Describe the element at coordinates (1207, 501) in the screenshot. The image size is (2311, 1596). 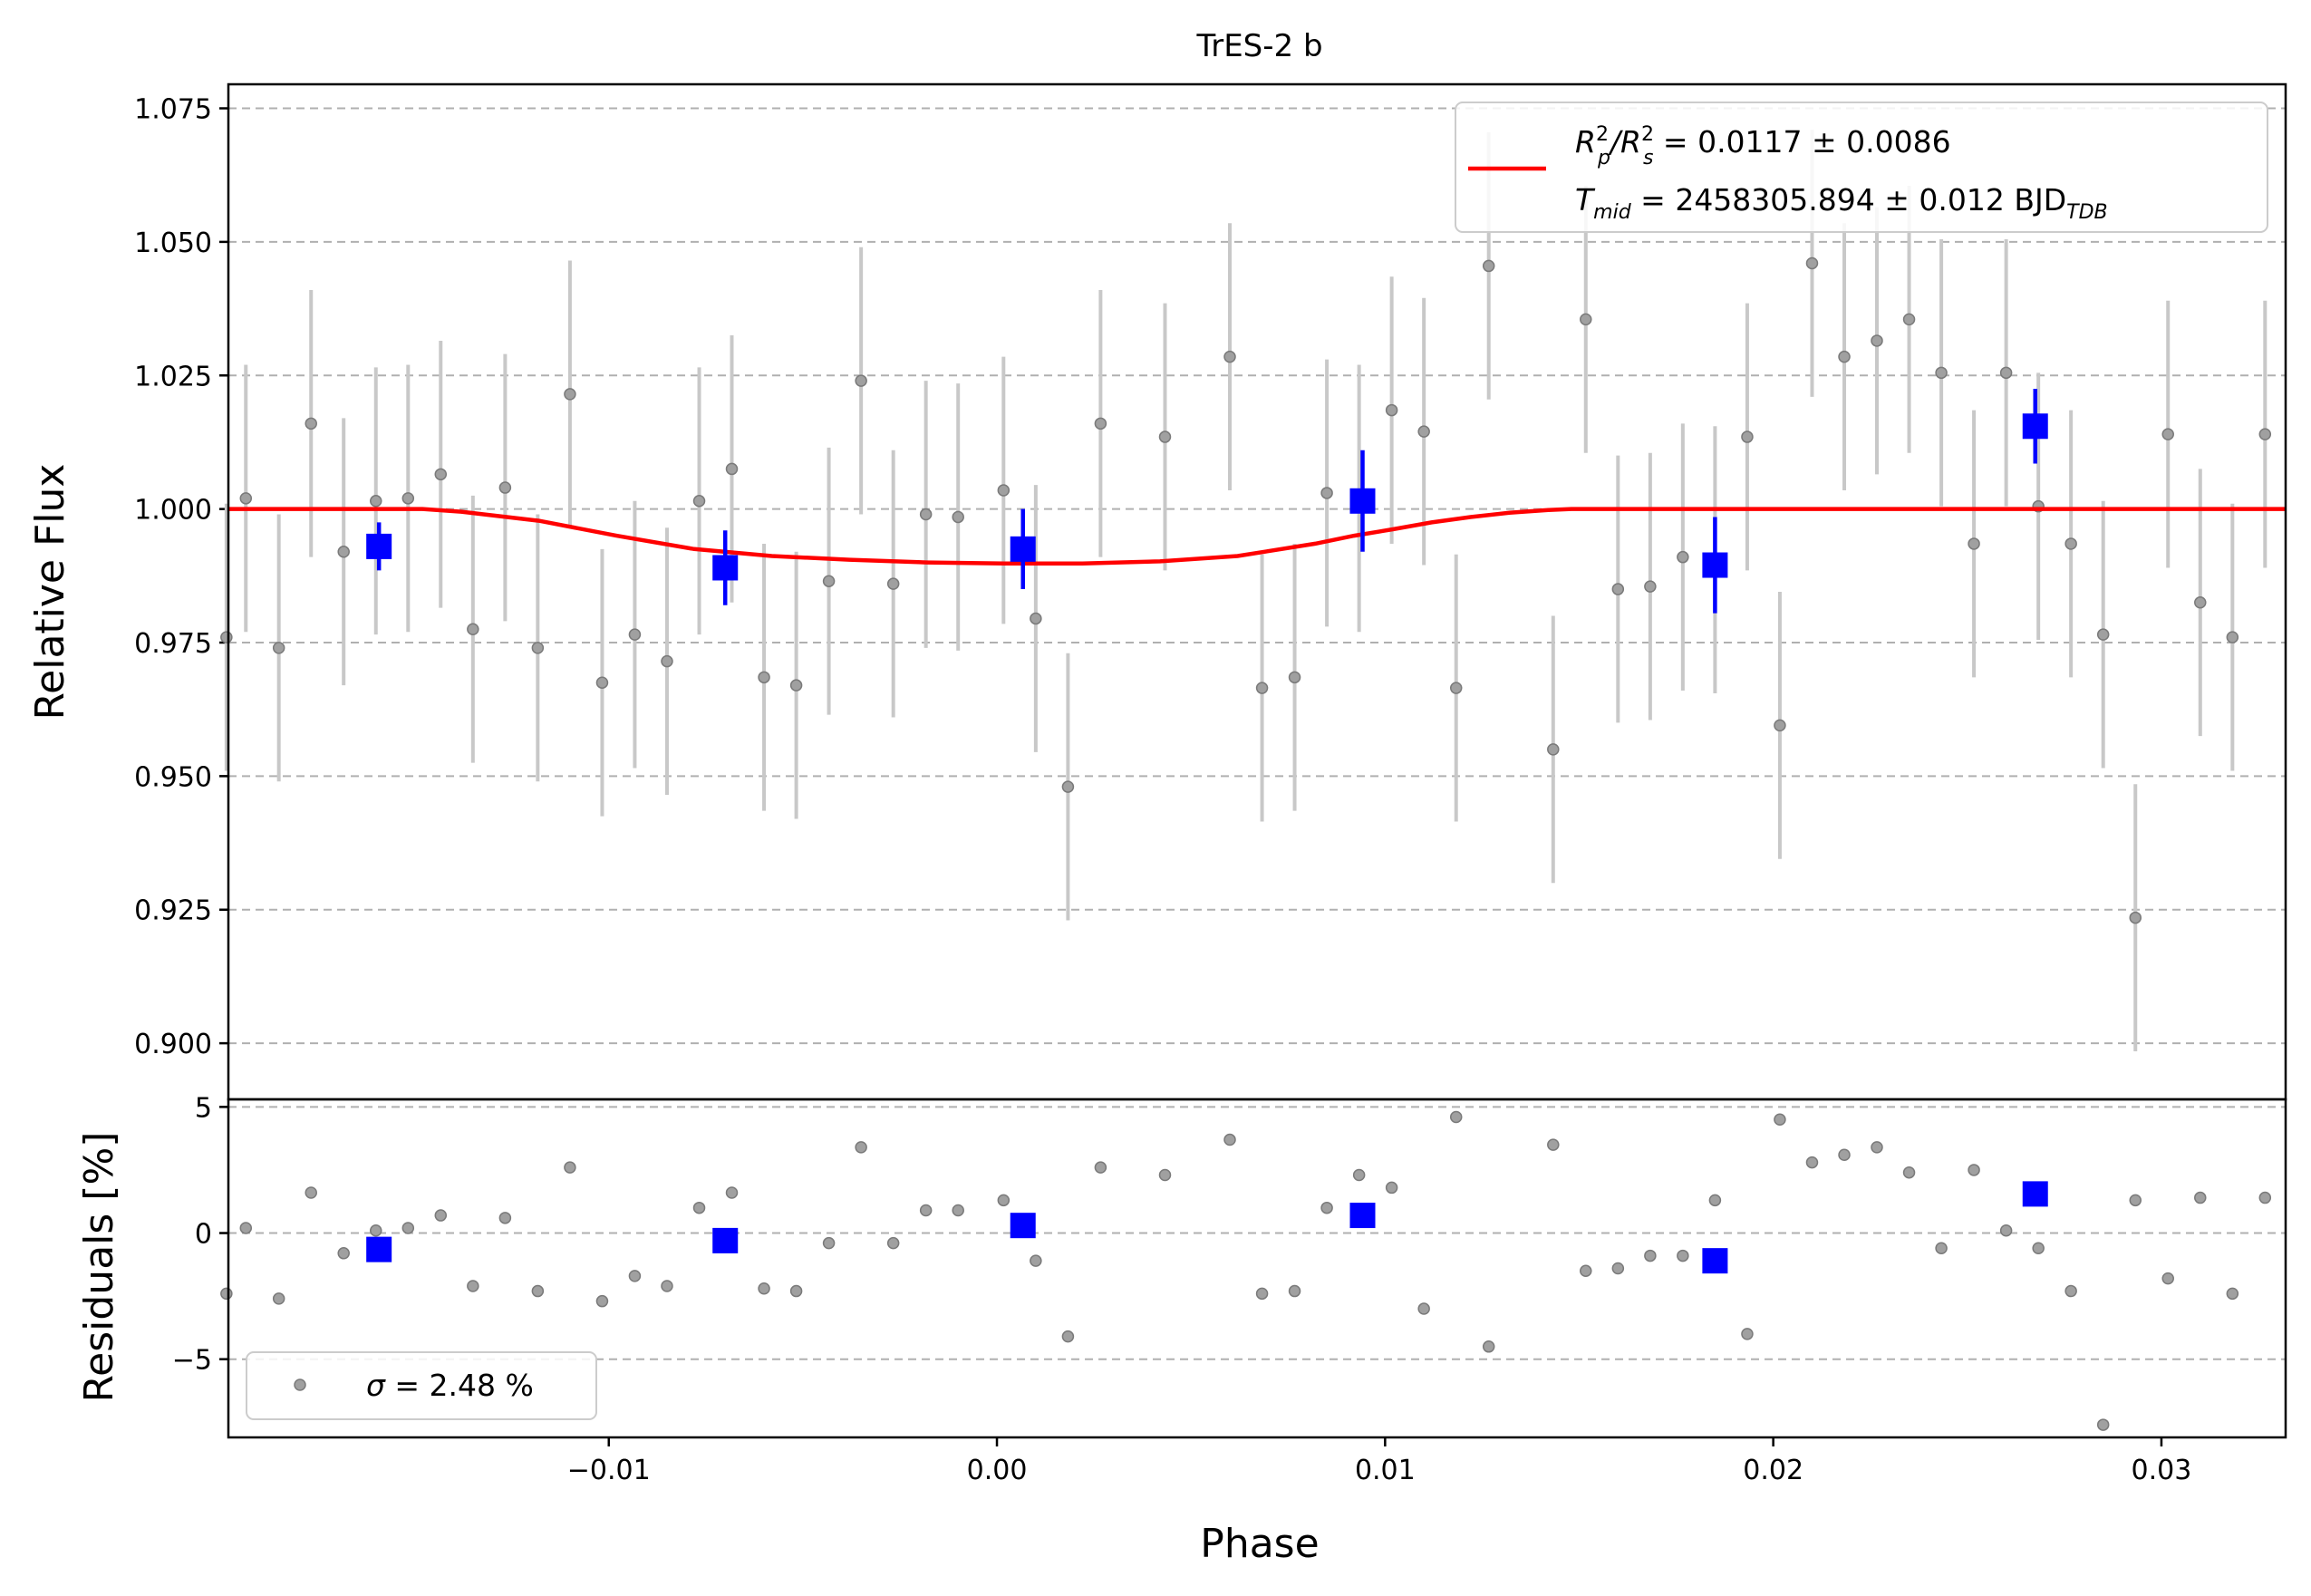
I see `top-binned-points` at that location.